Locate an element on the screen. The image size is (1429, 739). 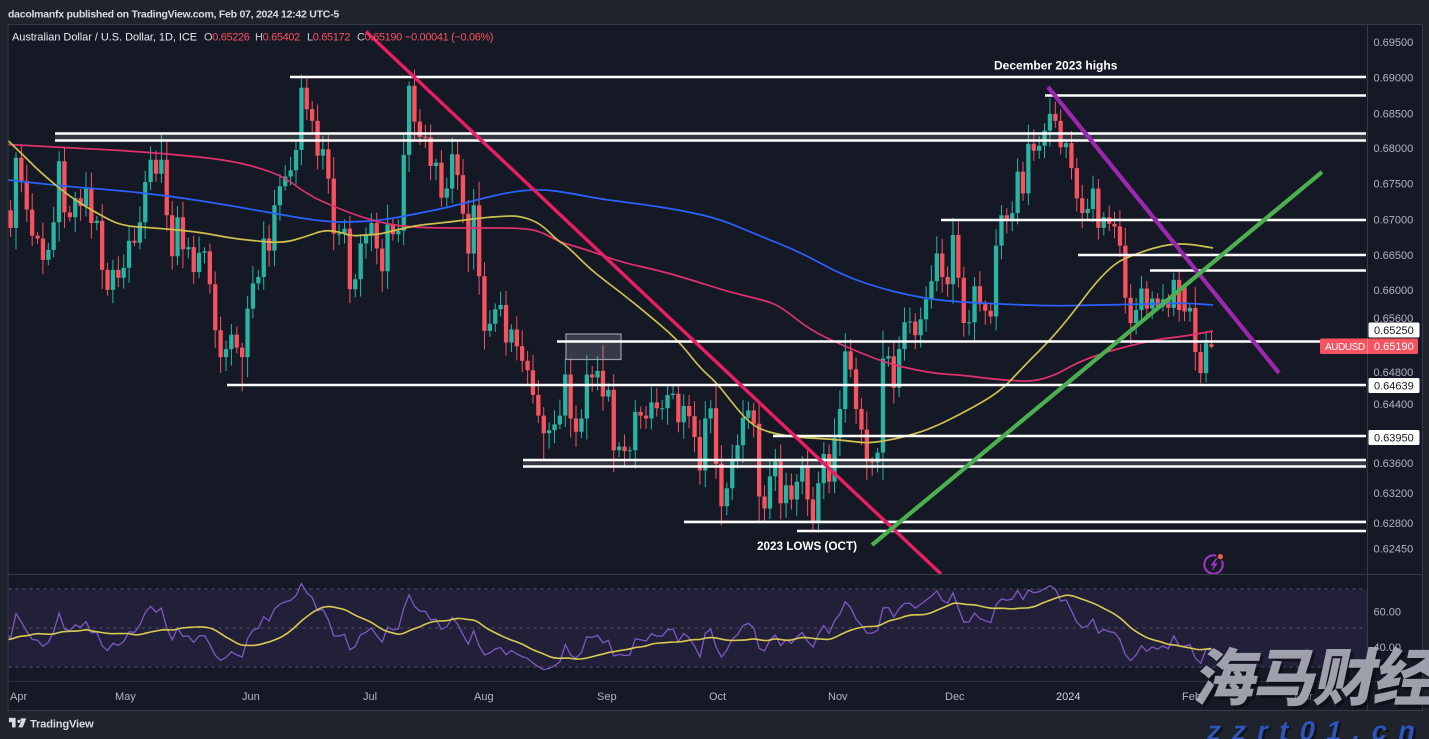
svg-text: 0.66000 is located at coordinates (1394, 291).